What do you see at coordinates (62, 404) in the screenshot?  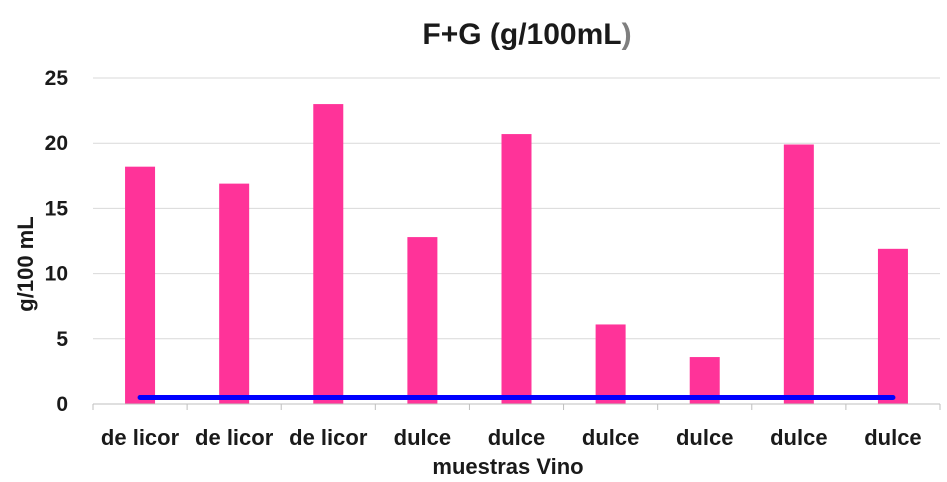 I see `y-tick-label: 0` at bounding box center [62, 404].